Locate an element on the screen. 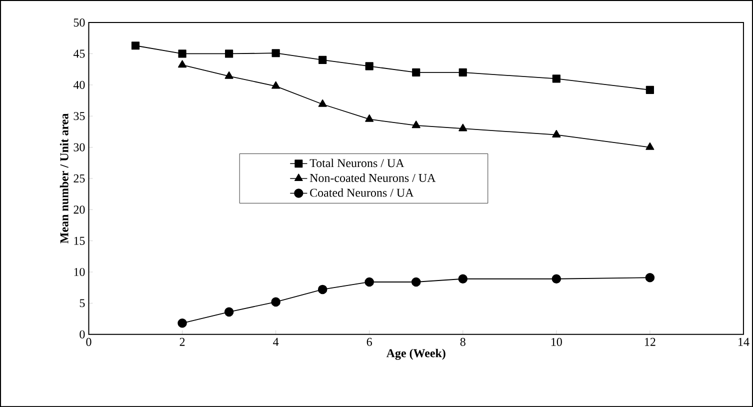 This screenshot has height=407, width=753. y-tick-label: 30 is located at coordinates (79, 147).